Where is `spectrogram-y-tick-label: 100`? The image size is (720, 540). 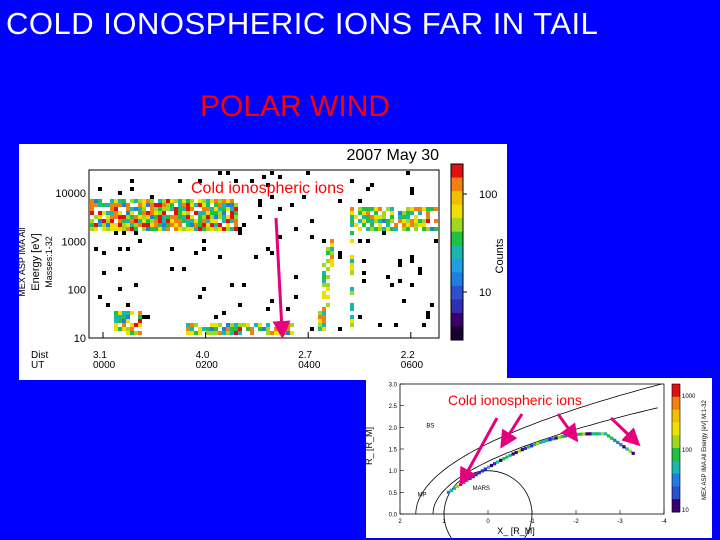 spectrogram-y-tick-label: 100 is located at coordinates (77, 291).